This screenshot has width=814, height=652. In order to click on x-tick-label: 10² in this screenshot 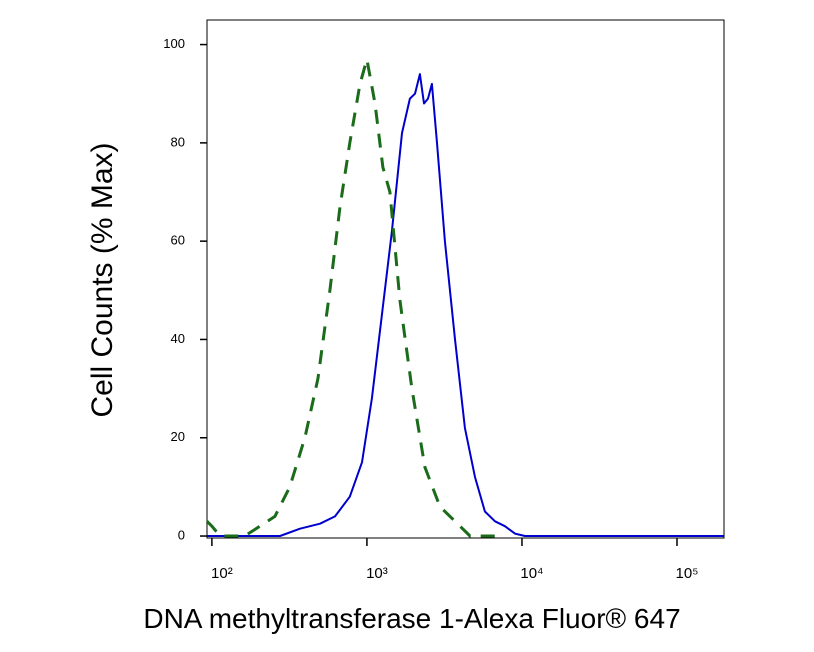, I will do `click(222, 573)`.